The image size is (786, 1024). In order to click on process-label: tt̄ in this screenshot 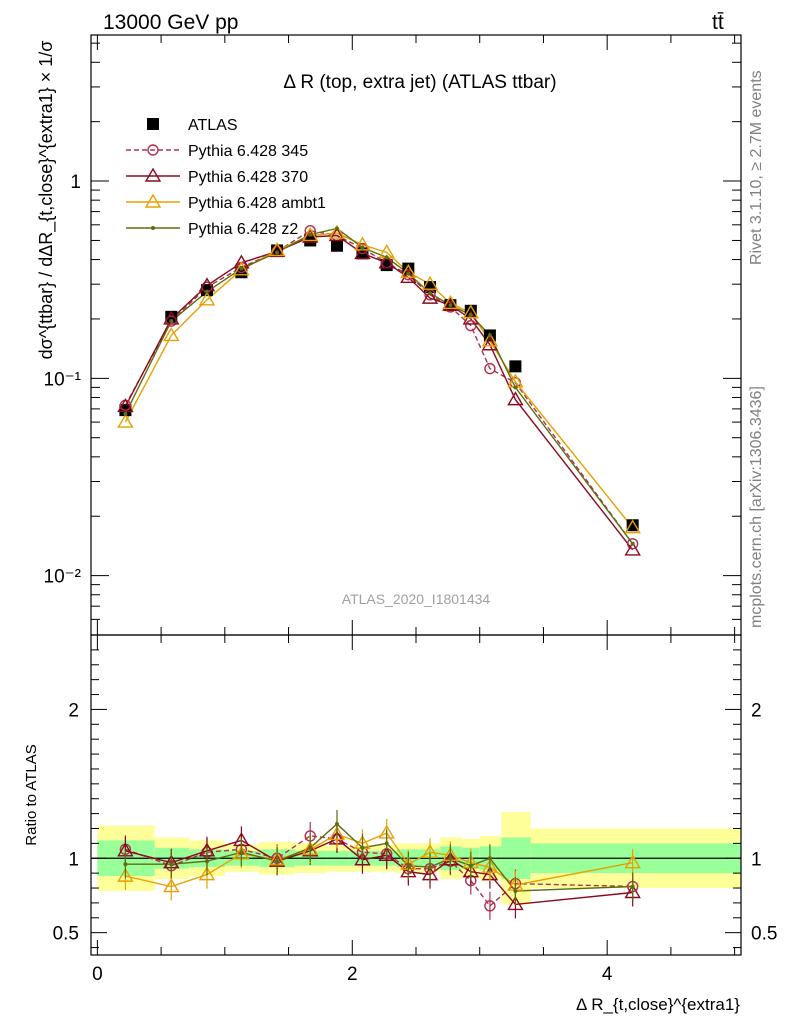, I will do `click(718, 22)`.